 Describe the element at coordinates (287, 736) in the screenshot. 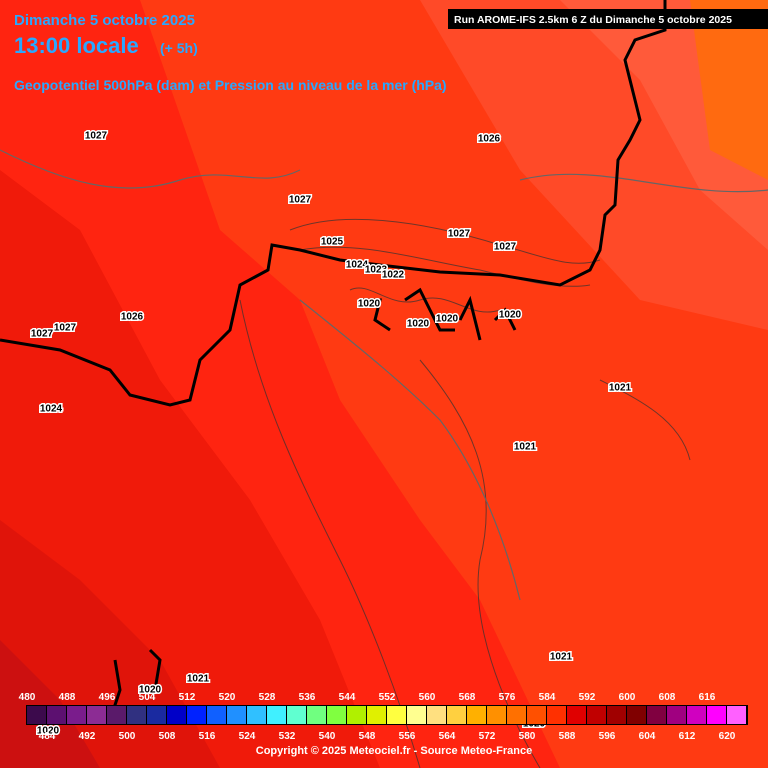

I see `legend-label: 532` at that location.